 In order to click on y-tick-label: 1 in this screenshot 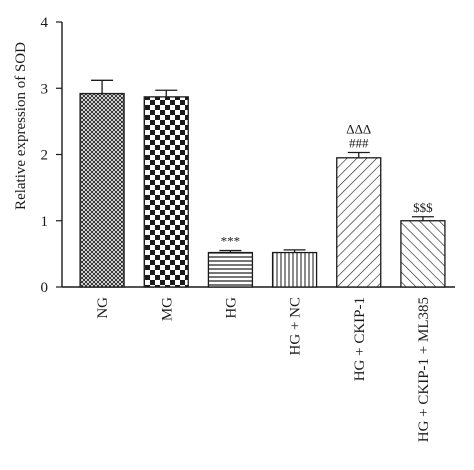, I will do `click(45, 222)`.